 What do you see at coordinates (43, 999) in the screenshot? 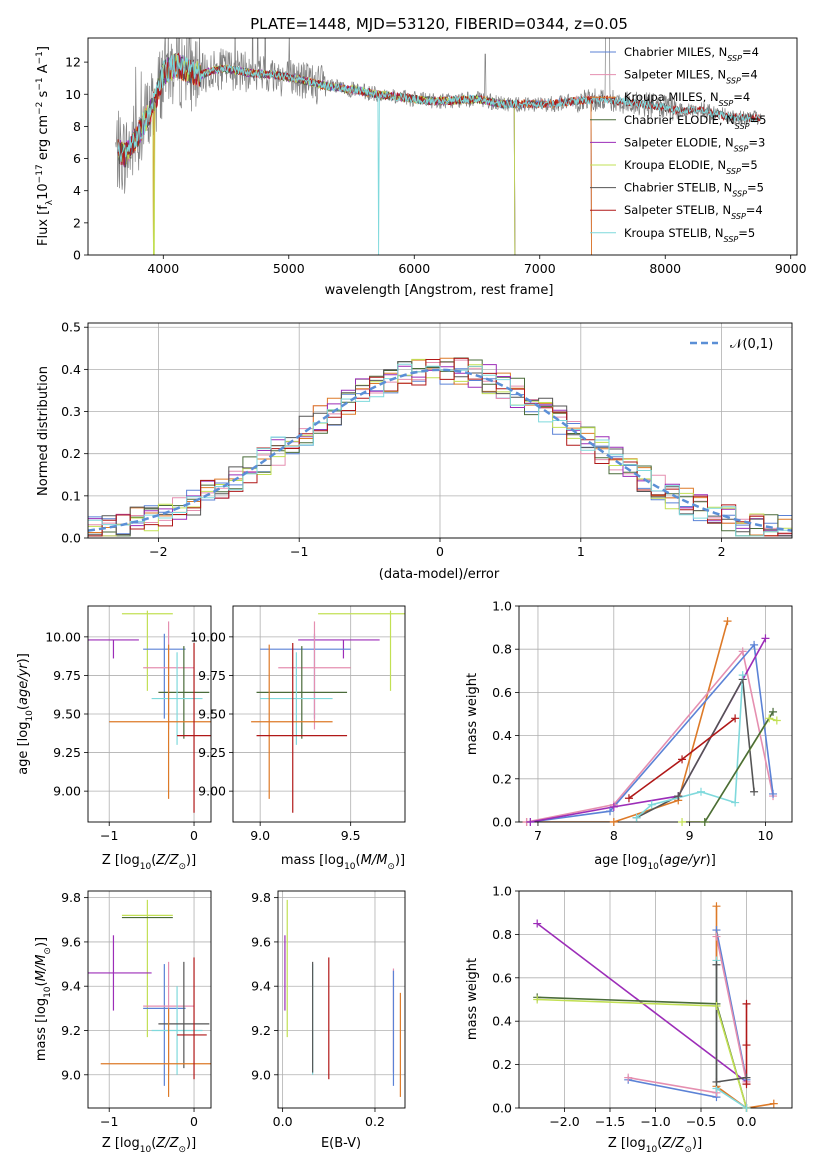
I see `mass_vs_Z-ylabel: mass [log10(M/M⊙)]` at bounding box center [43, 999].